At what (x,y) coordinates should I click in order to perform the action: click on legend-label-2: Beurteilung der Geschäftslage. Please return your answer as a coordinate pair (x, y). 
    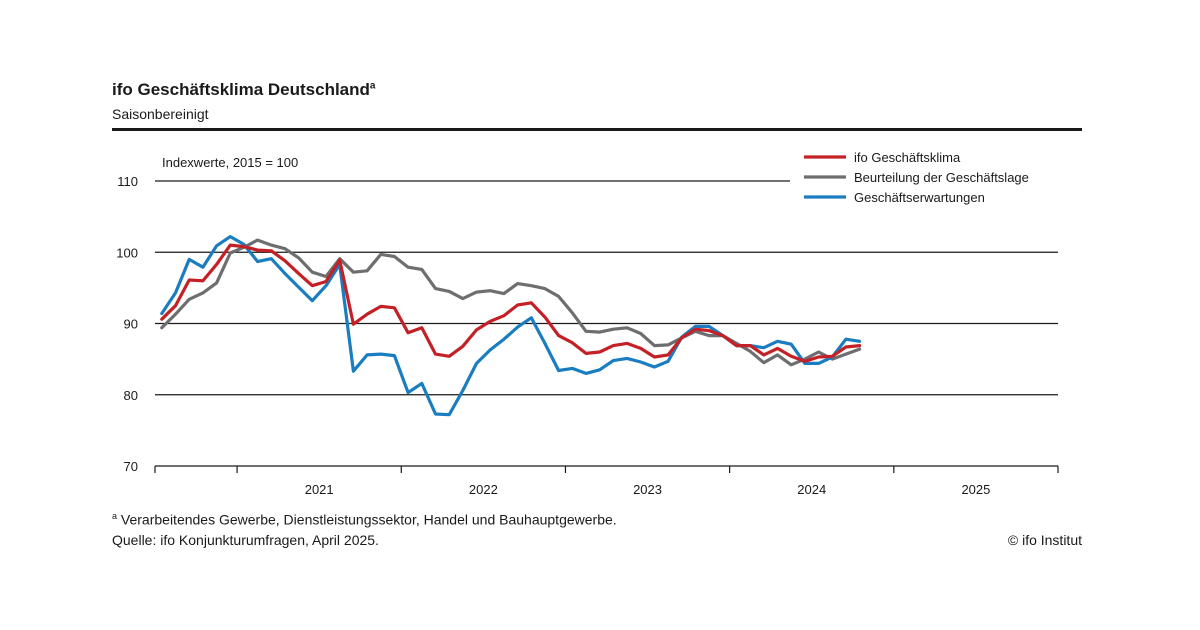
    Looking at the image, I should click on (941, 177).